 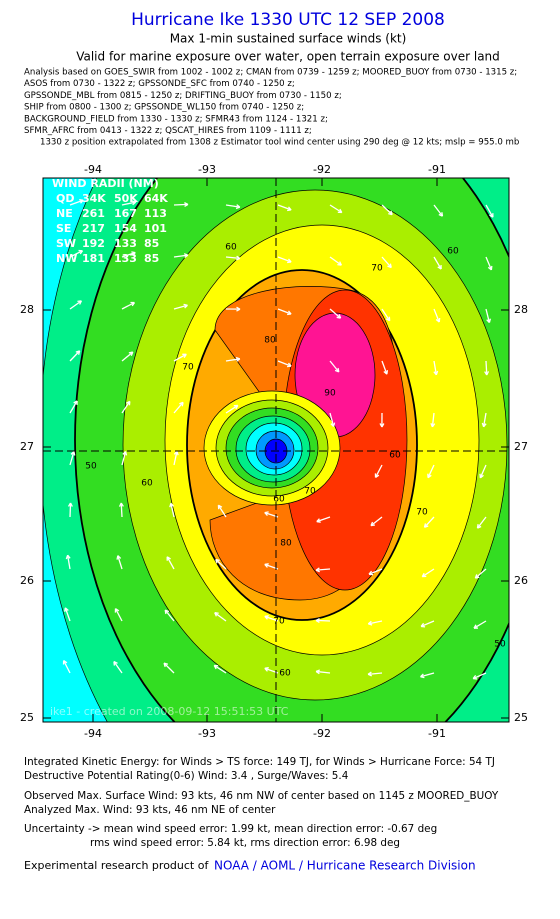 I want to click on radii-cell: QD, so click(x=65, y=198).